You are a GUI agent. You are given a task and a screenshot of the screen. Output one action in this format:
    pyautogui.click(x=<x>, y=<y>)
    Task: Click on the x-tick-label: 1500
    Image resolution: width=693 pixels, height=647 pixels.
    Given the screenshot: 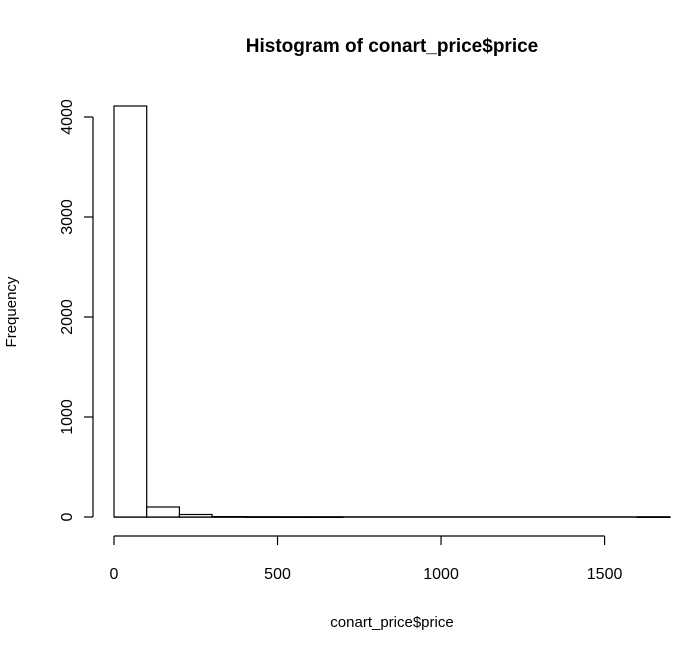 What is the action you would take?
    pyautogui.click(x=605, y=574)
    